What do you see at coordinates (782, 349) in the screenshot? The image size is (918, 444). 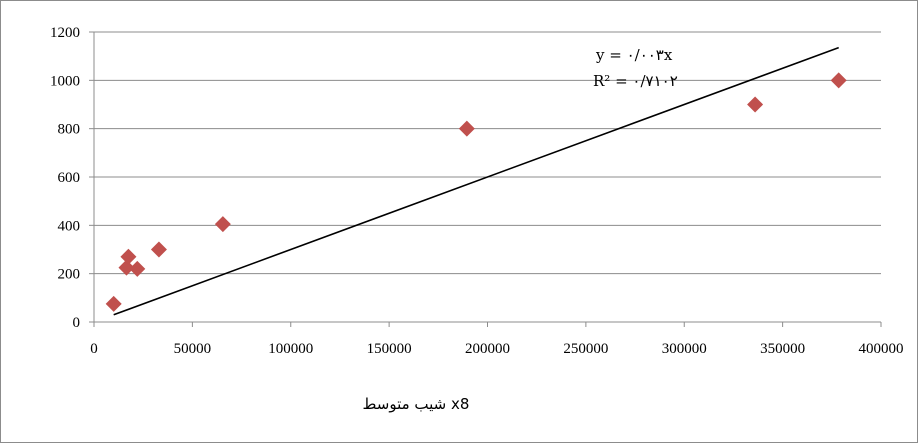 I see `x-tick-350000: 350000` at bounding box center [782, 349].